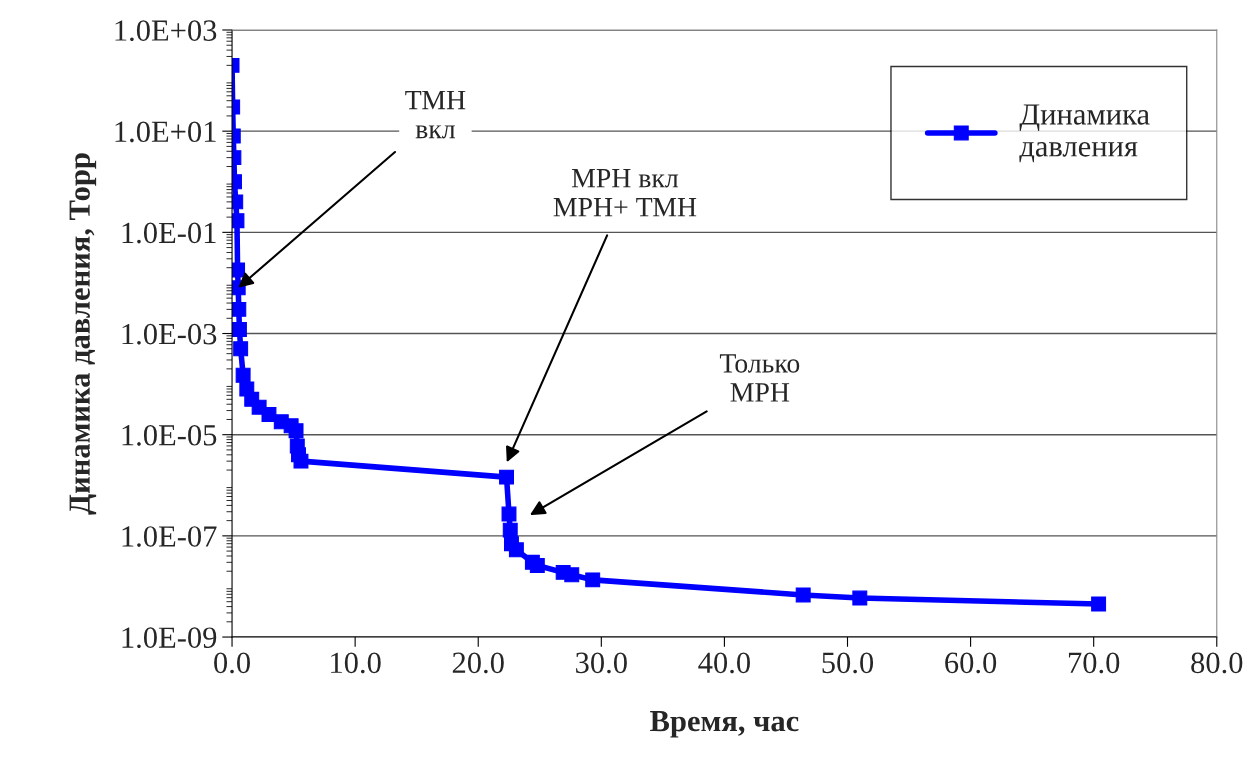 This screenshot has height=769, width=1257. What do you see at coordinates (724, 724) in the screenshot?
I see `x-axis-title: Время, час` at bounding box center [724, 724].